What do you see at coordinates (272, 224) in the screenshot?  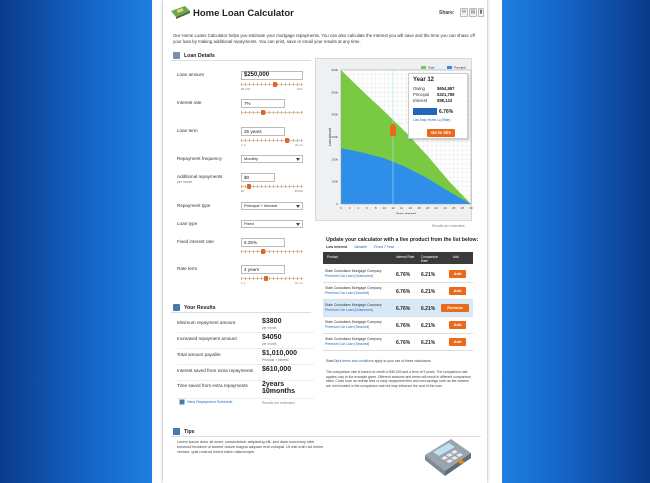 I see `field-select: Fixed` at bounding box center [272, 224].